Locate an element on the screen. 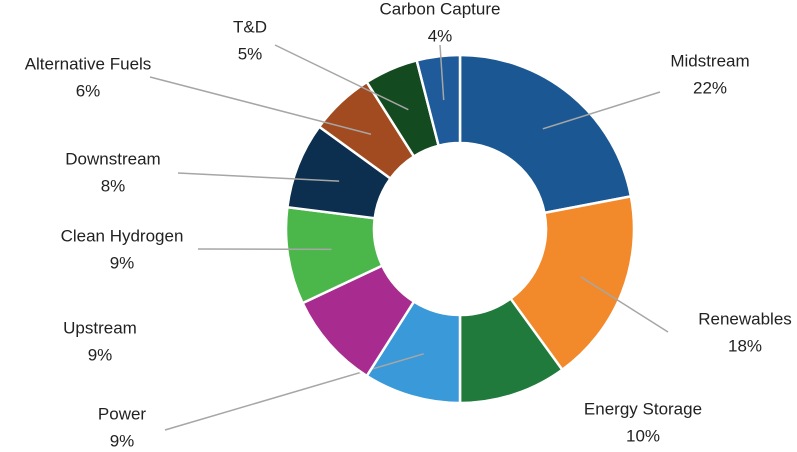  value-label: 6% is located at coordinates (88, 90).